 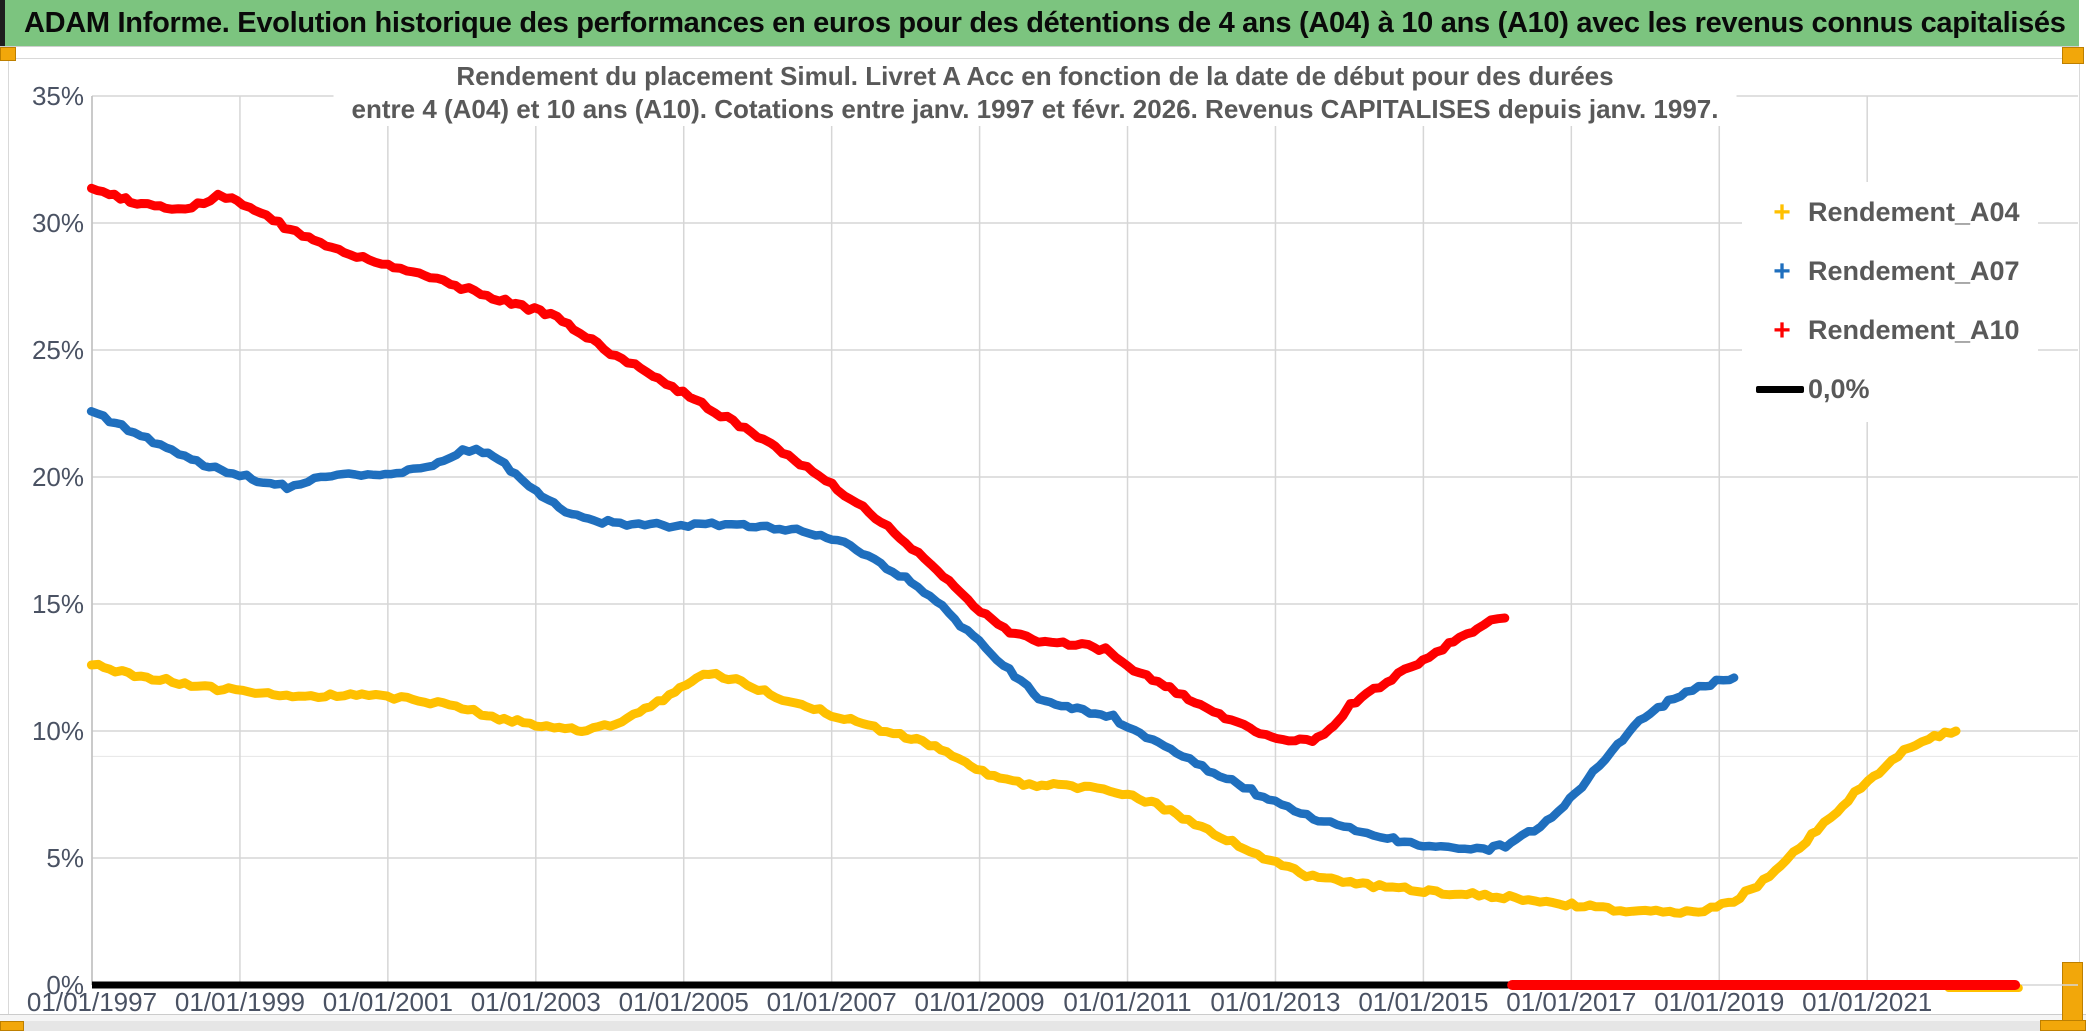 I want to click on x-tick-label: 01/01/2005, so click(x=684, y=1002).